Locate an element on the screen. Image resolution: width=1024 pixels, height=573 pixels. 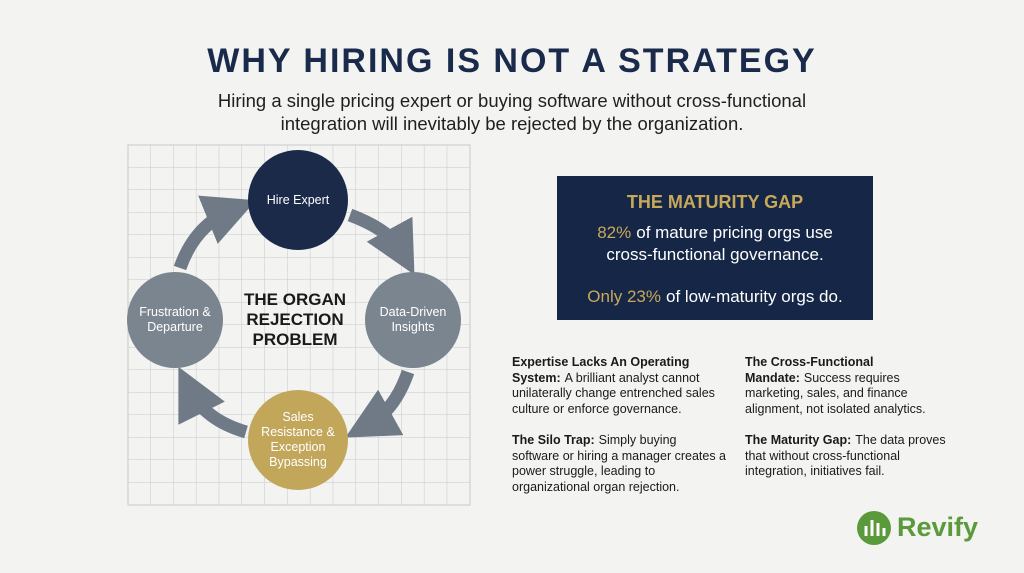
logo-icon-bars is located at coordinates (875, 528).